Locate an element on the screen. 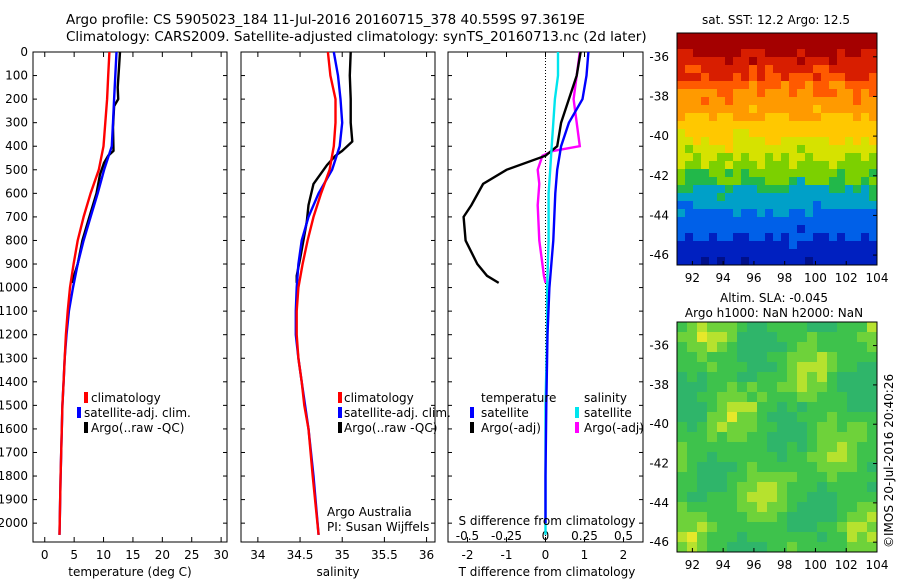 The width and height of the screenshot is (900, 580). series-salinity-satellite is located at coordinates (552, 293).